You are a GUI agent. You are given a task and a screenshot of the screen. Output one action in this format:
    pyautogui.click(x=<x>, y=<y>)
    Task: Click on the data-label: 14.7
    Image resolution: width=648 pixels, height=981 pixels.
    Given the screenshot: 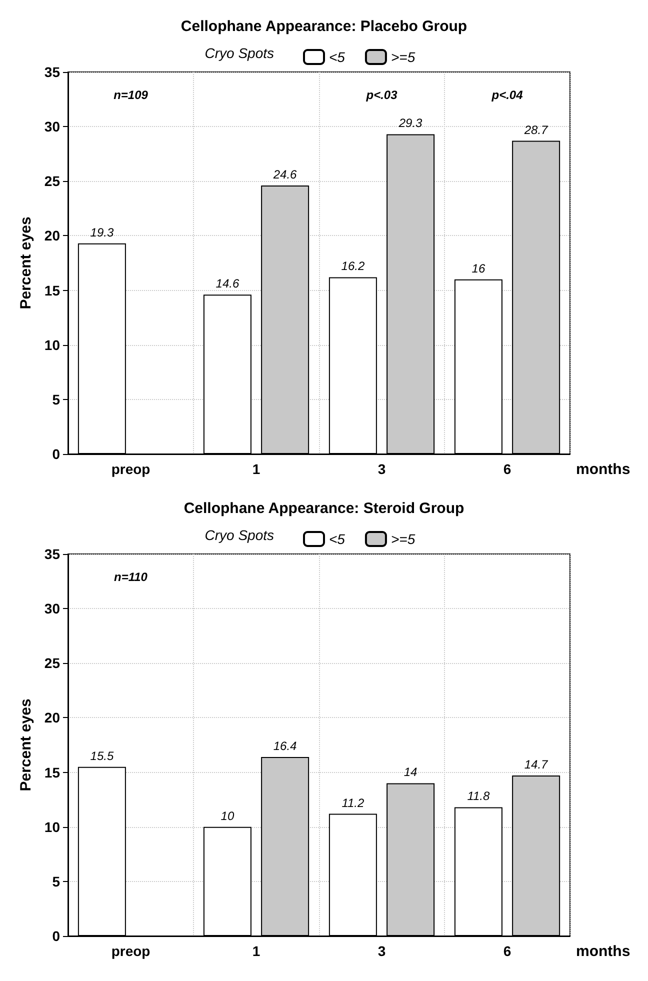 What is the action you would take?
    pyautogui.click(x=537, y=765)
    